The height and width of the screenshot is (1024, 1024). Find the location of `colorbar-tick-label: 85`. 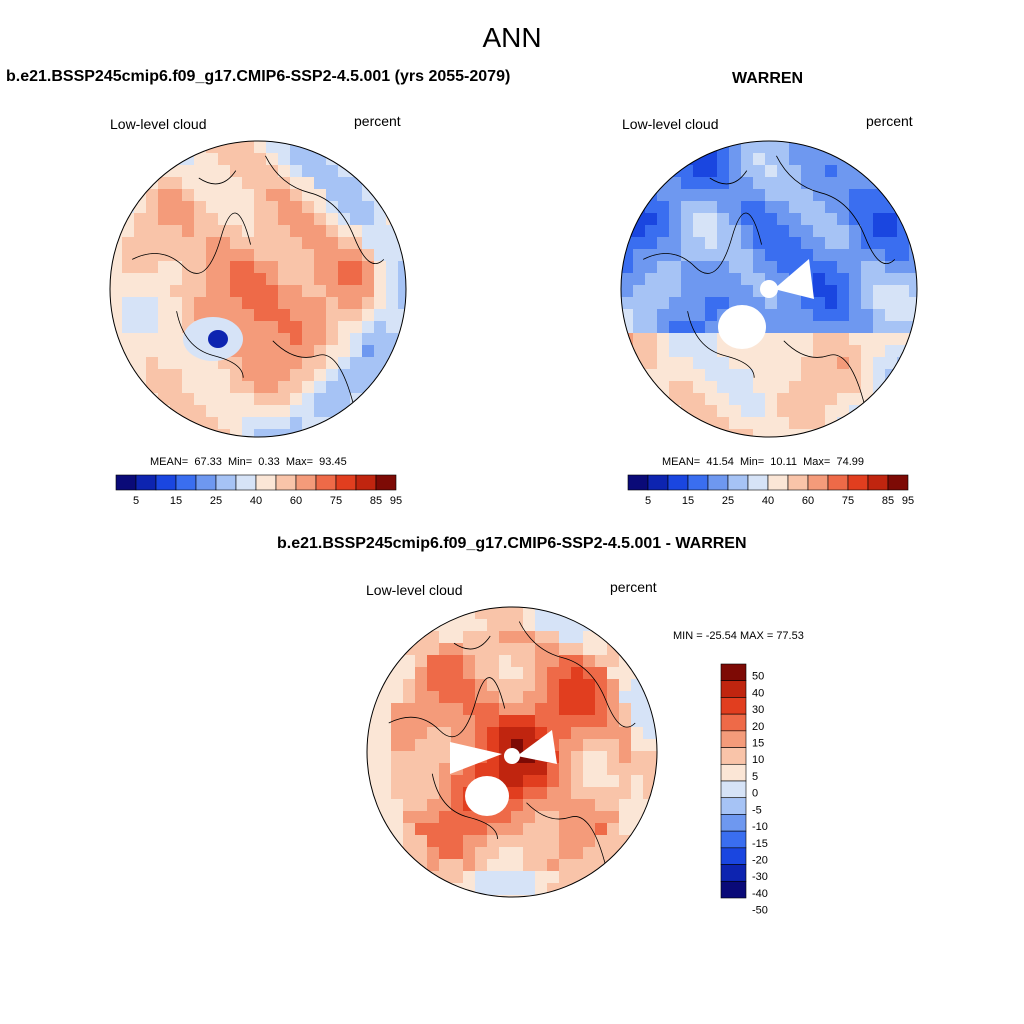

colorbar-tick-label: 85 is located at coordinates (888, 501).